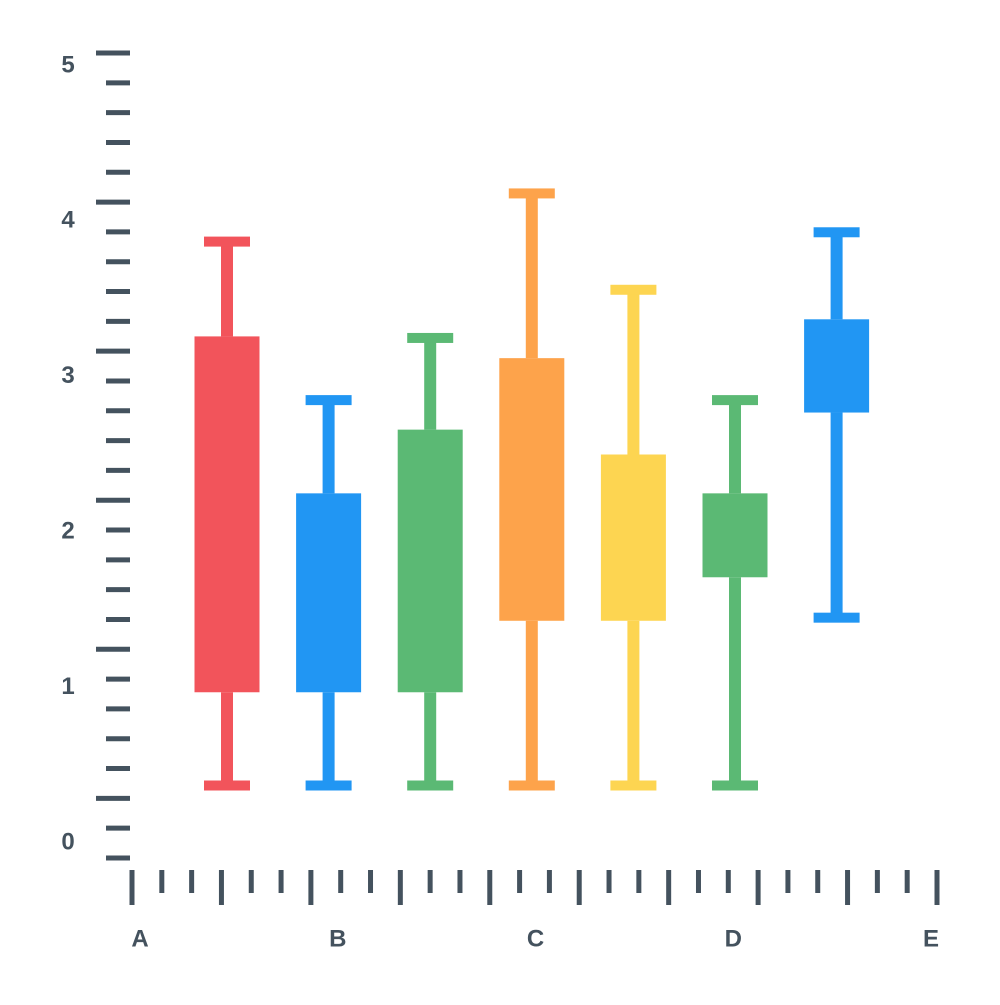 The image size is (1000, 1005). Describe the element at coordinates (535, 938) in the screenshot. I see `x-axis-label: C` at that location.